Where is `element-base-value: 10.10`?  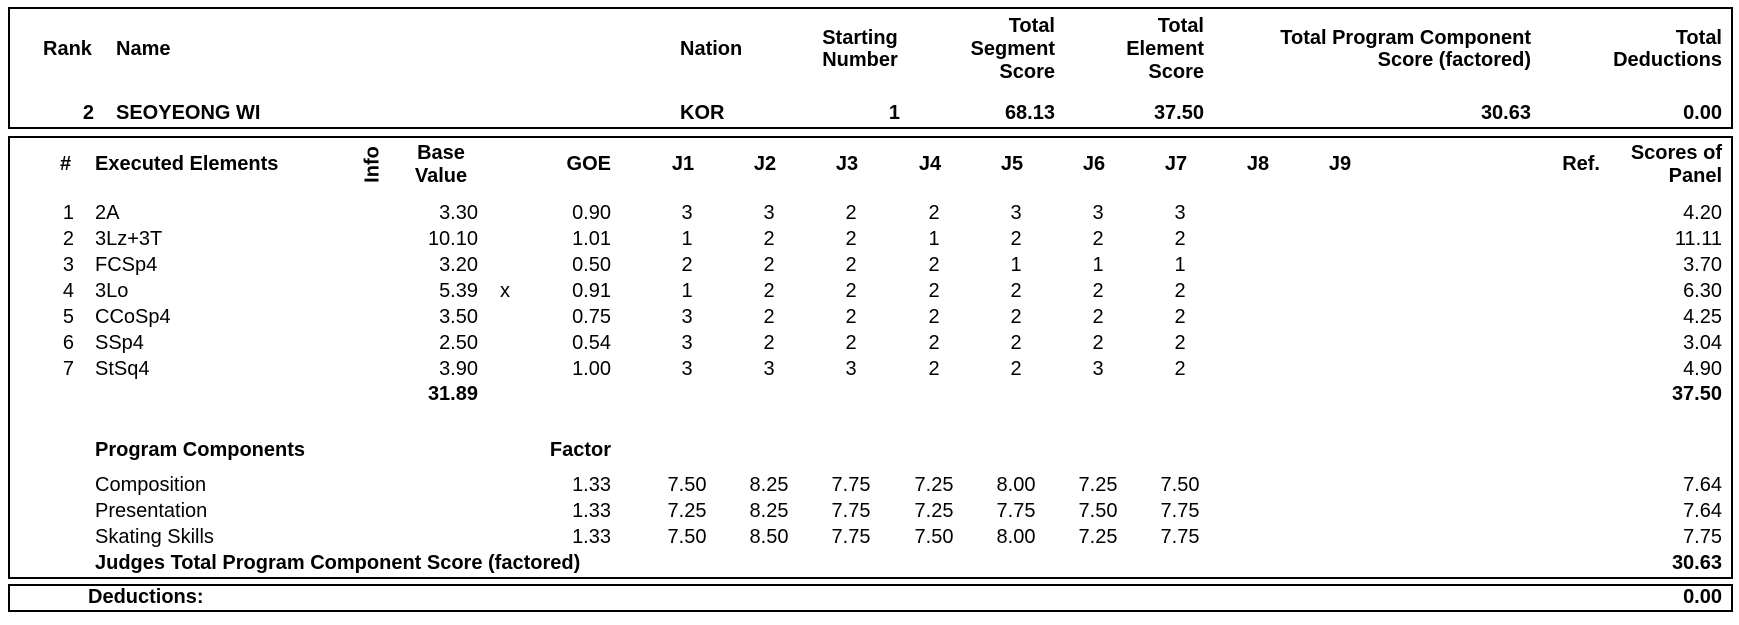
element-base-value: 10.10 is located at coordinates (452, 239).